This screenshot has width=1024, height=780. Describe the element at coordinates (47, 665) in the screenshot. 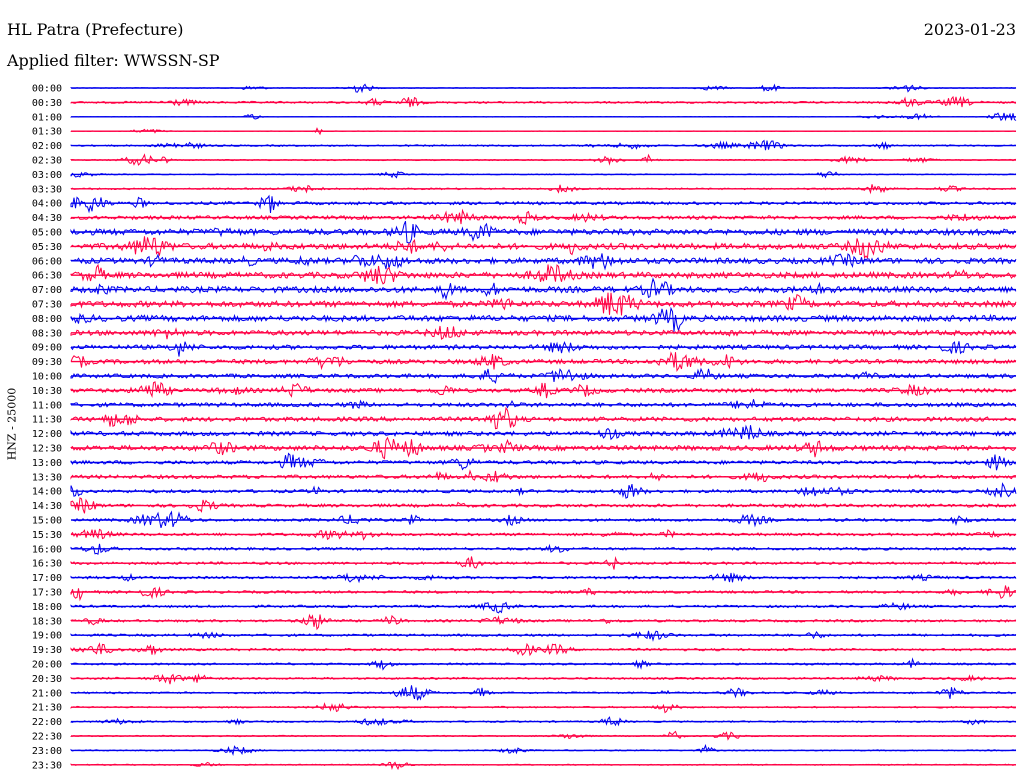

I see `trace-time-label: 20:00` at that location.